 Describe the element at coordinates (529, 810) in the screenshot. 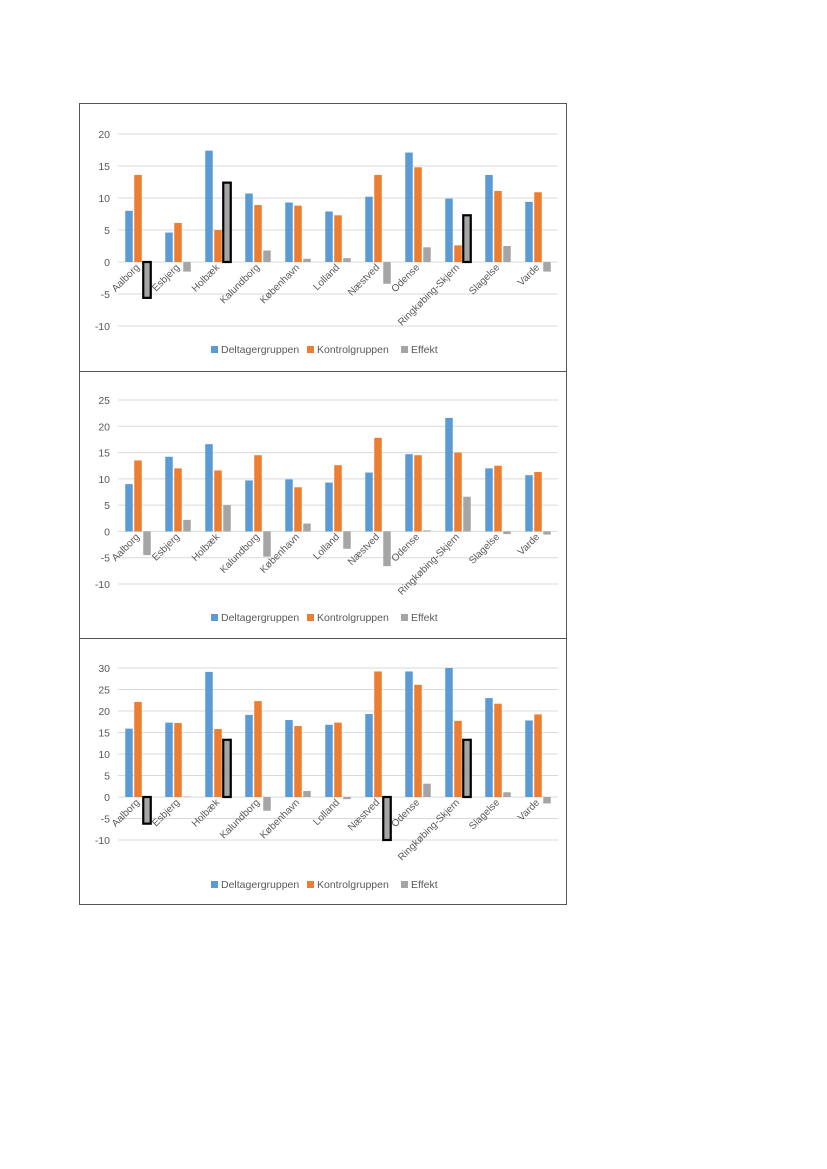

I see `x-tick-label: Varde` at that location.